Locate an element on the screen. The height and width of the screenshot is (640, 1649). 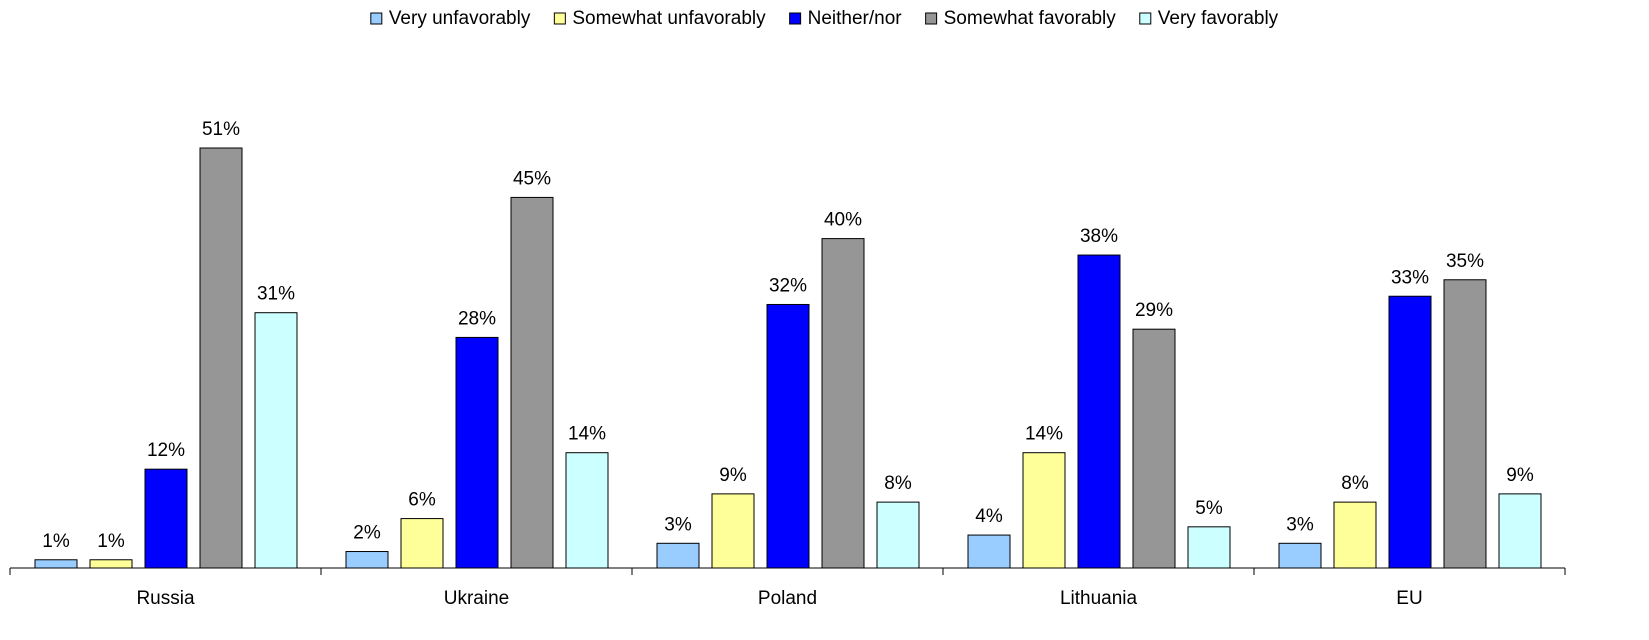
legend-label: Very unfavorably is located at coordinates (460, 18).